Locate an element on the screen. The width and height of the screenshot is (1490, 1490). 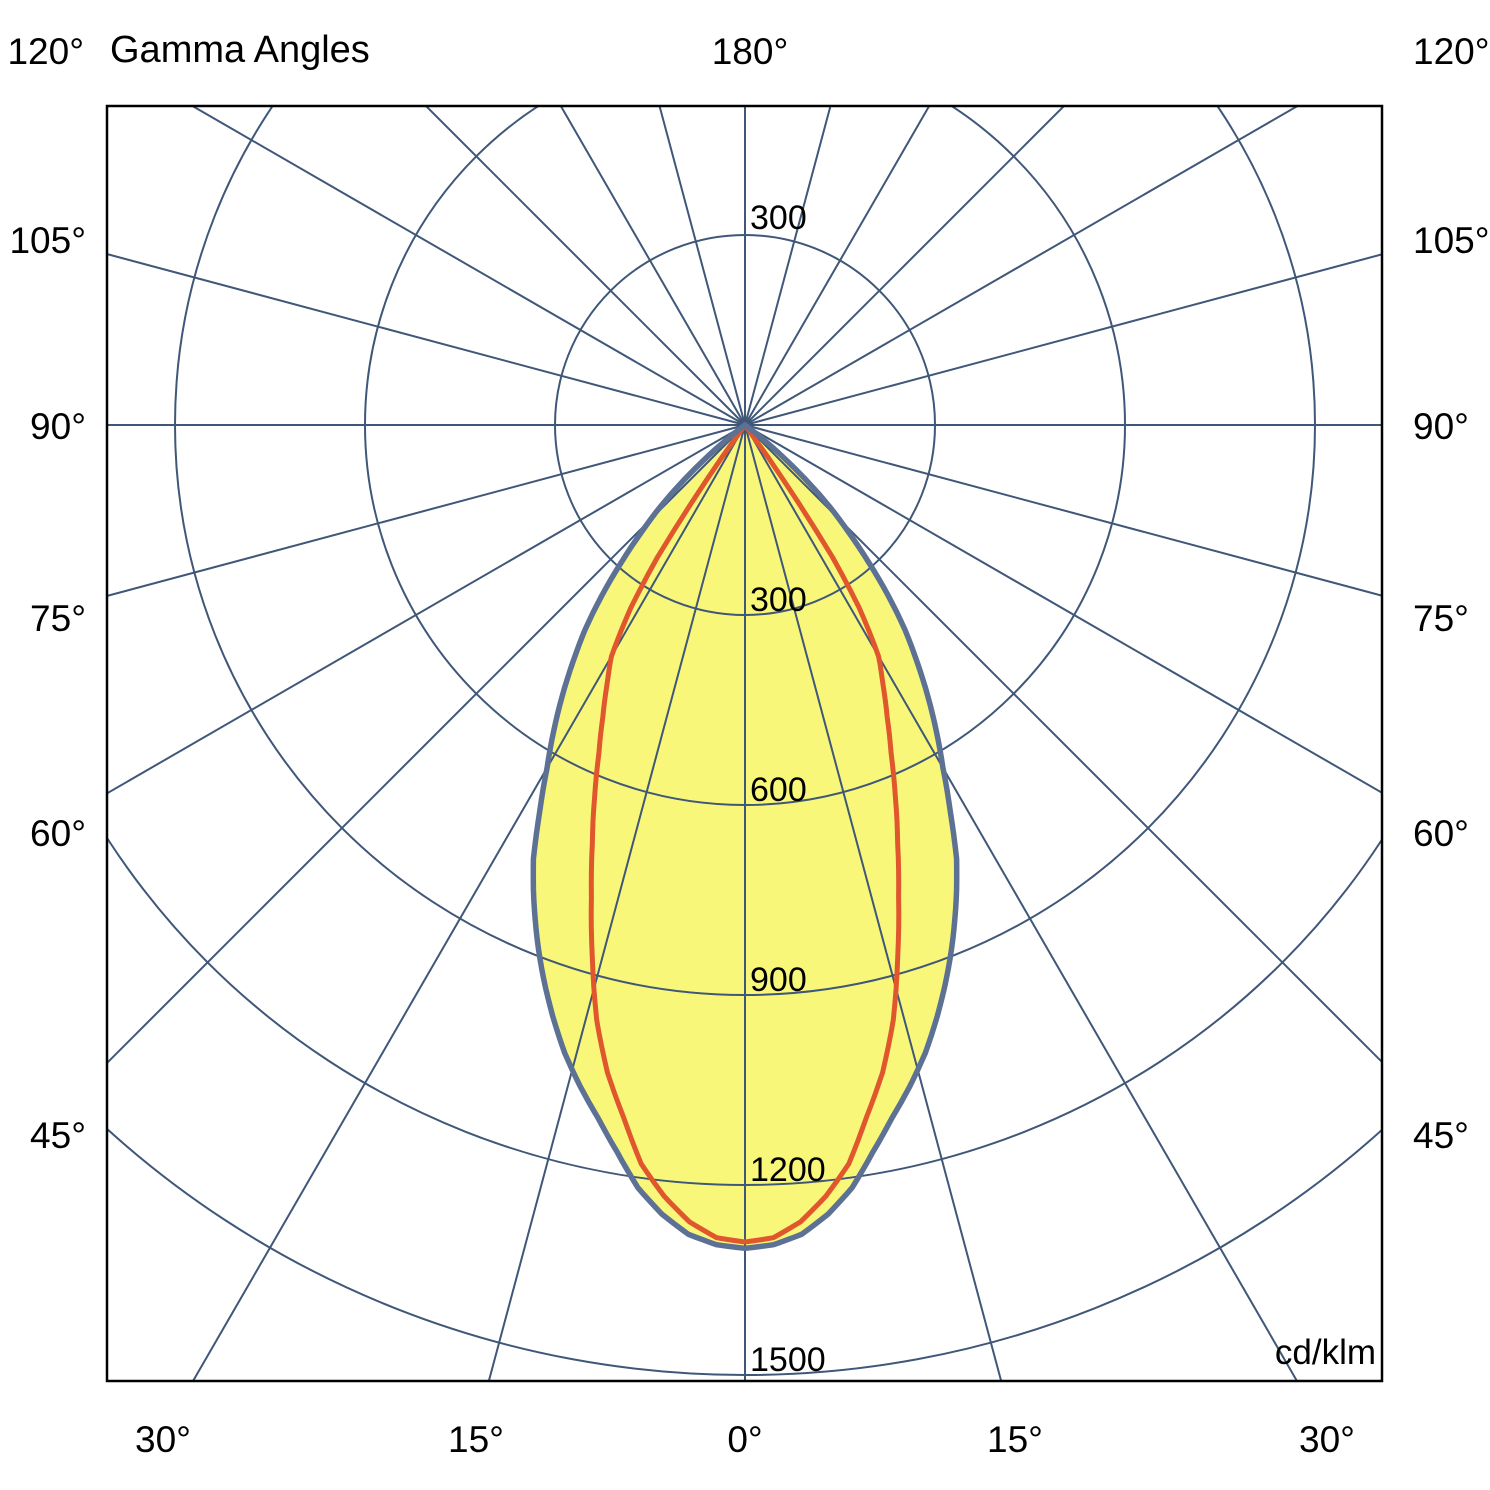
angle-label-right-60: 60° is located at coordinates (1441, 833).